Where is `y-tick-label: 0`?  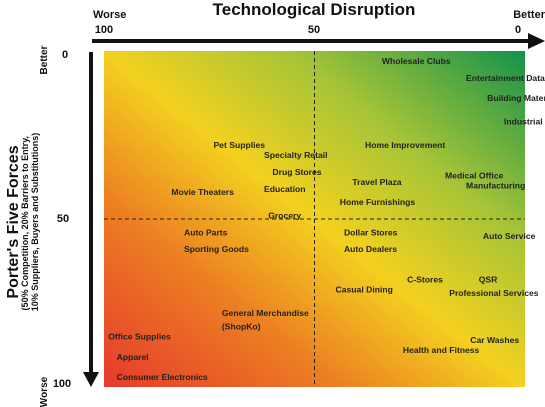 y-tick-label: 0 is located at coordinates (65, 55).